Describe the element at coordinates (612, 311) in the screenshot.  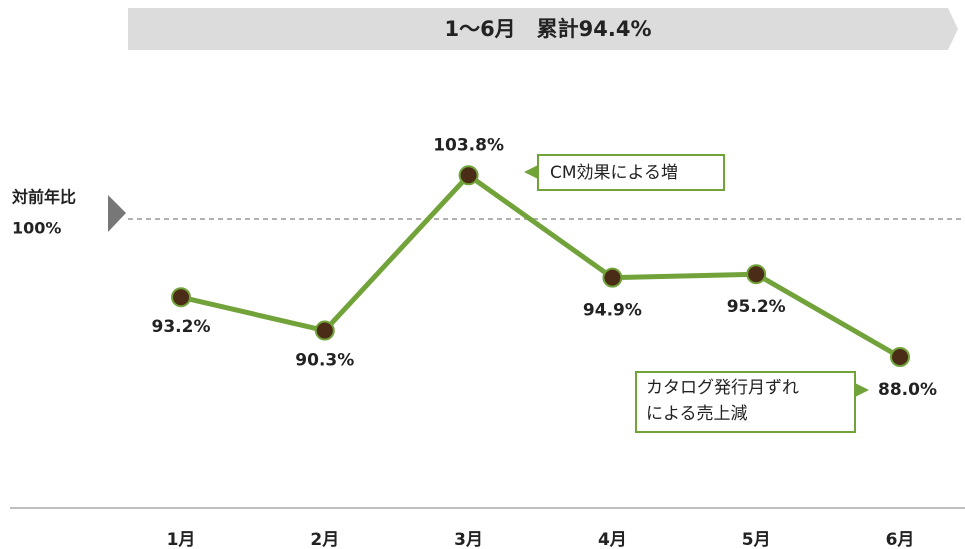
I see `value-label: 94.9%` at that location.